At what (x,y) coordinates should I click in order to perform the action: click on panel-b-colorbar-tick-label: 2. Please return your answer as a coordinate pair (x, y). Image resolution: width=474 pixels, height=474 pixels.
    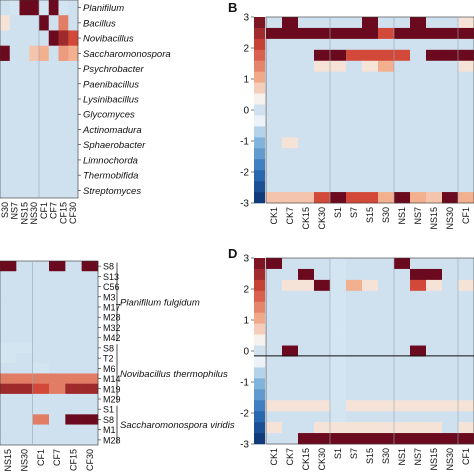
    Looking at the image, I should click on (246, 49).